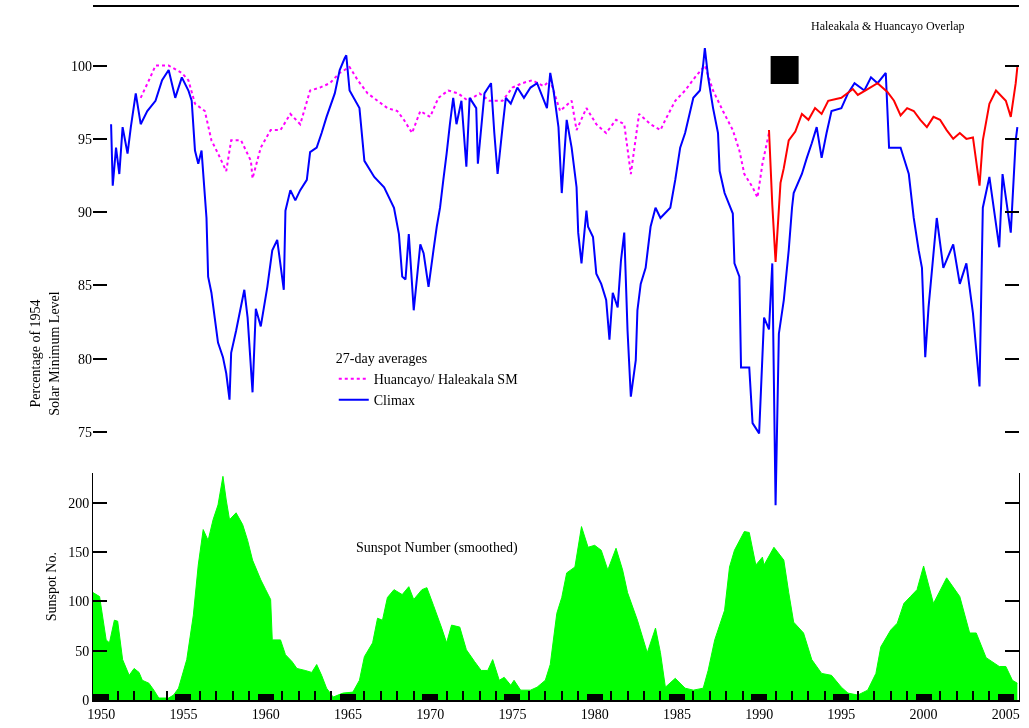 This screenshot has width=1029, height=728. What do you see at coordinates (446, 380) in the screenshot?
I see `legend-label: Huancayo/ Haleakala SM` at bounding box center [446, 380].